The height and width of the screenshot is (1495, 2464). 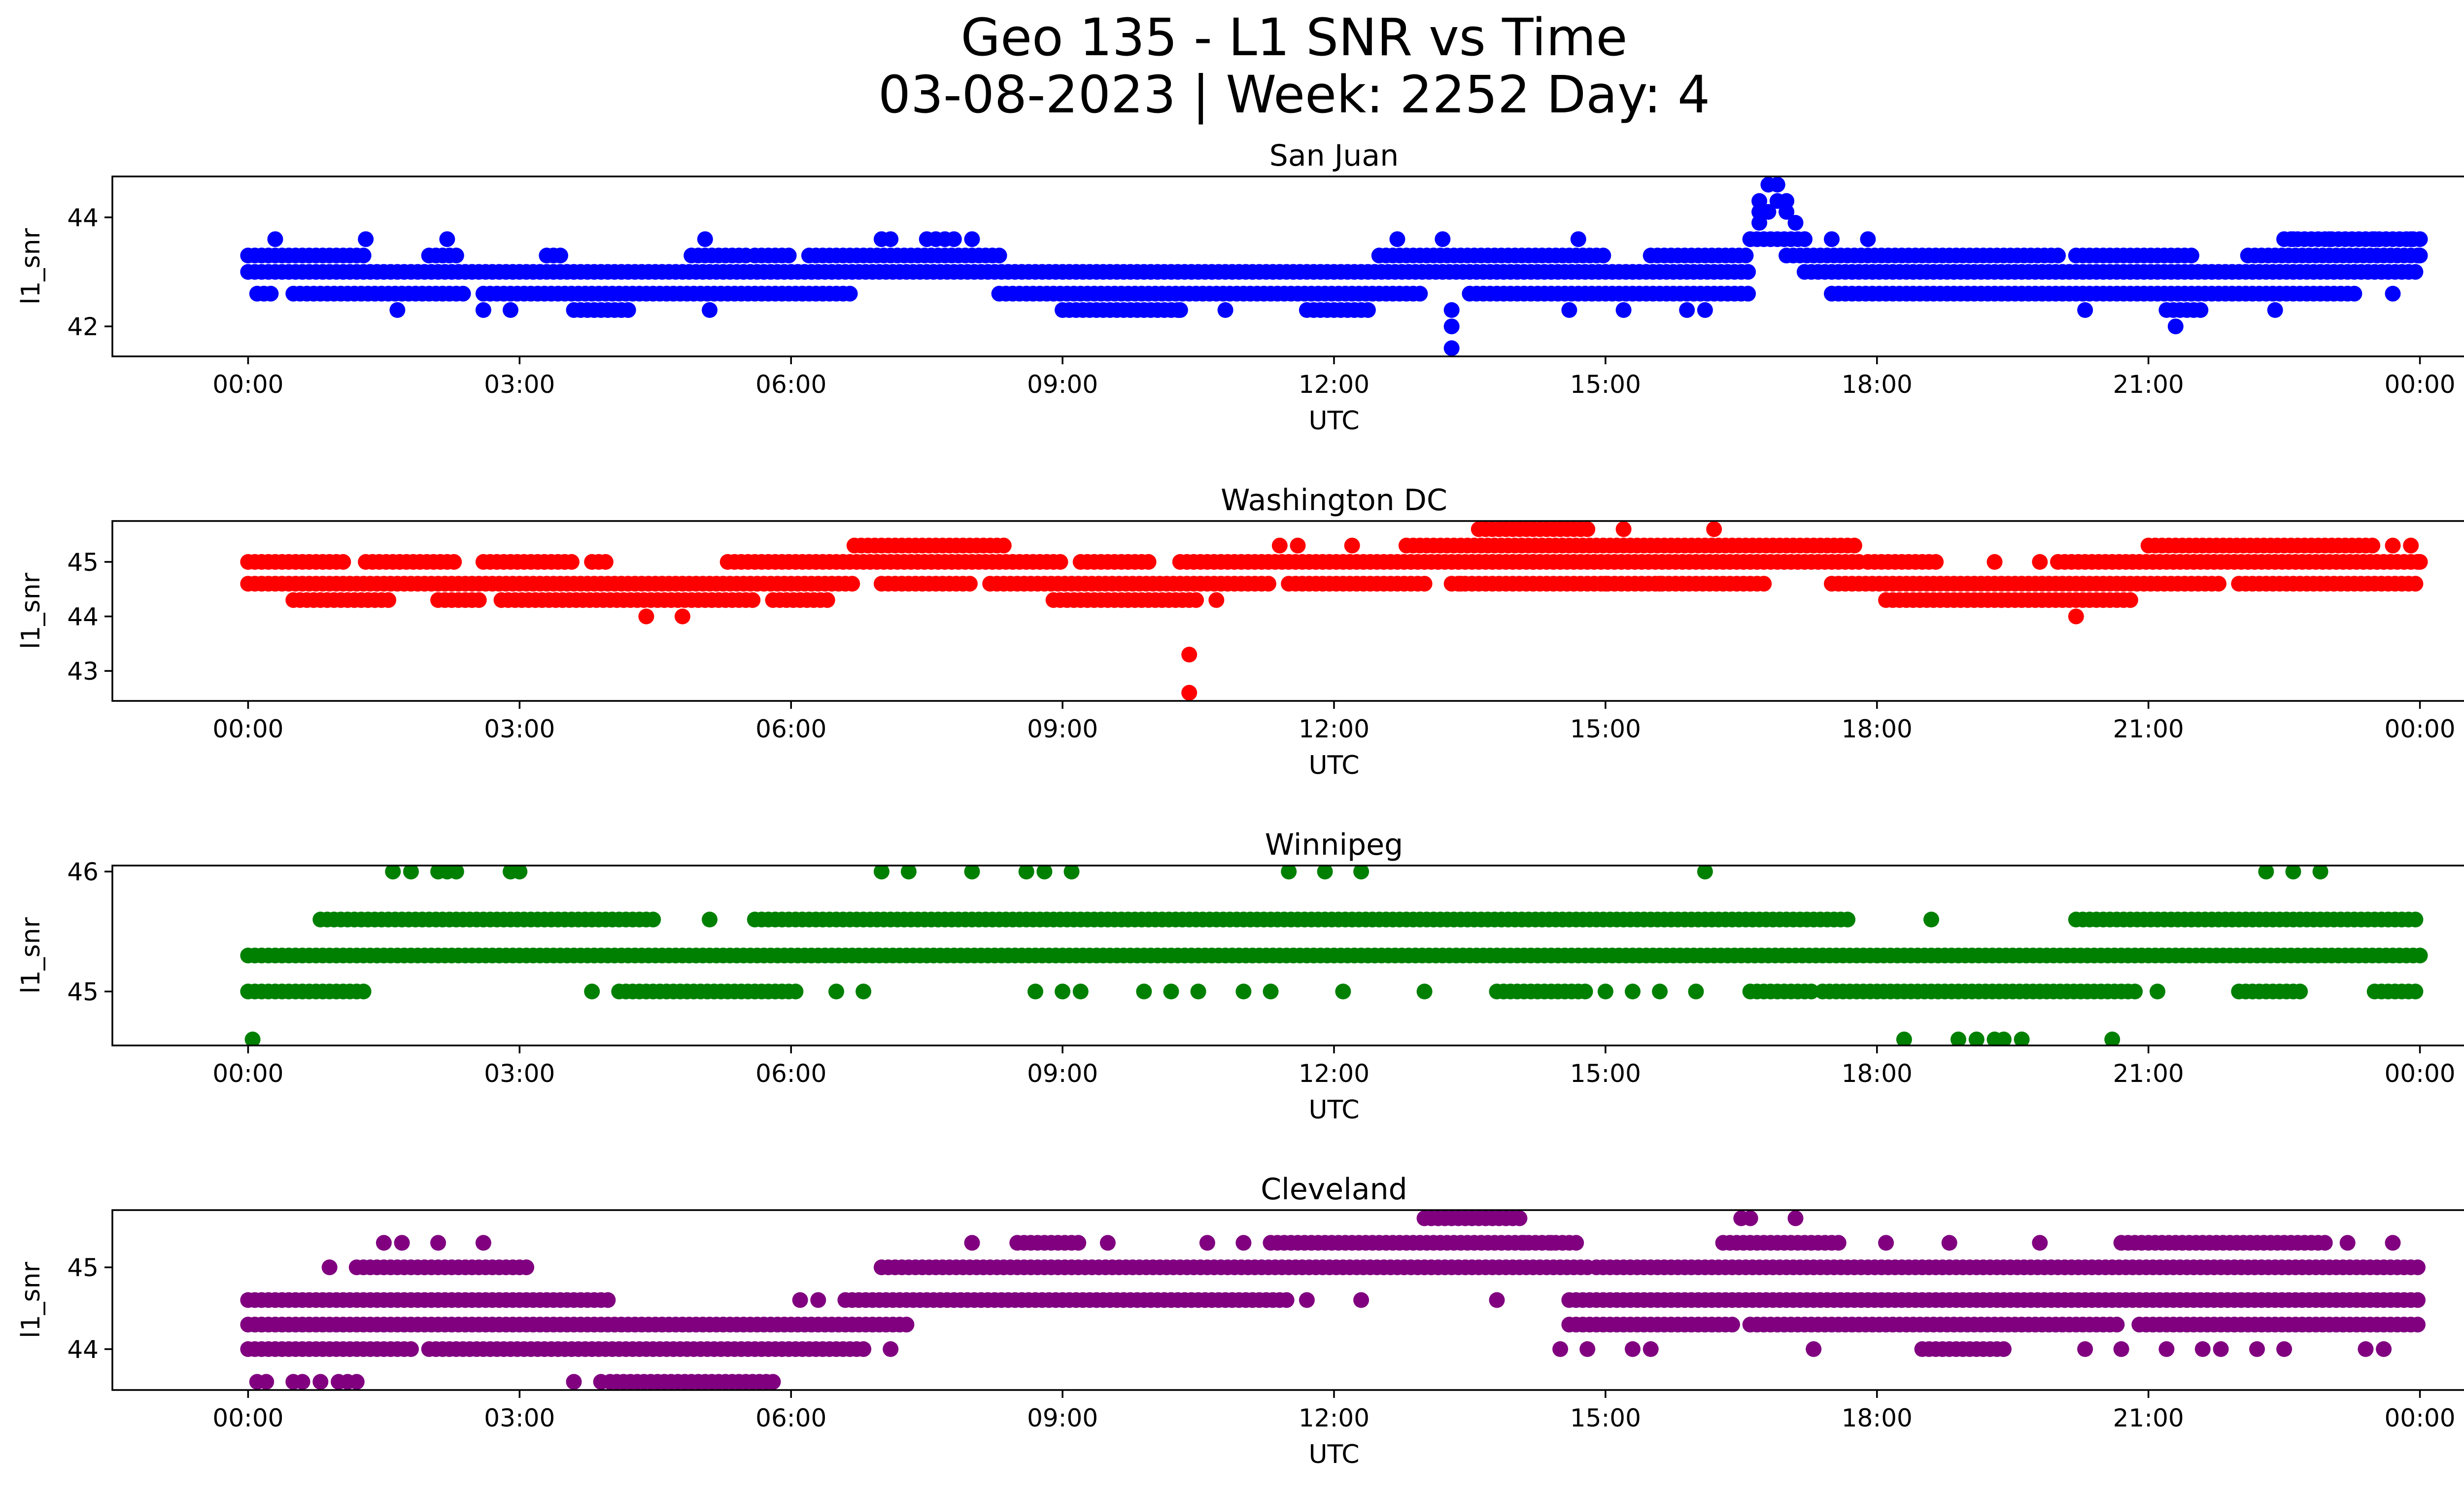 What do you see at coordinates (1294, 95) in the screenshot?
I see `figure-title-line2: 03-08-2023 | Week: 2252 Day: 4` at bounding box center [1294, 95].